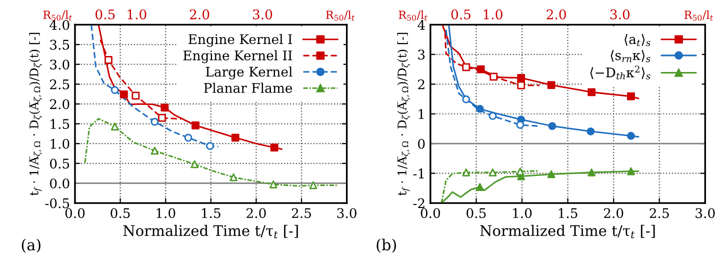  I want to click on y-tick-label: 0.0, so click(60, 183).